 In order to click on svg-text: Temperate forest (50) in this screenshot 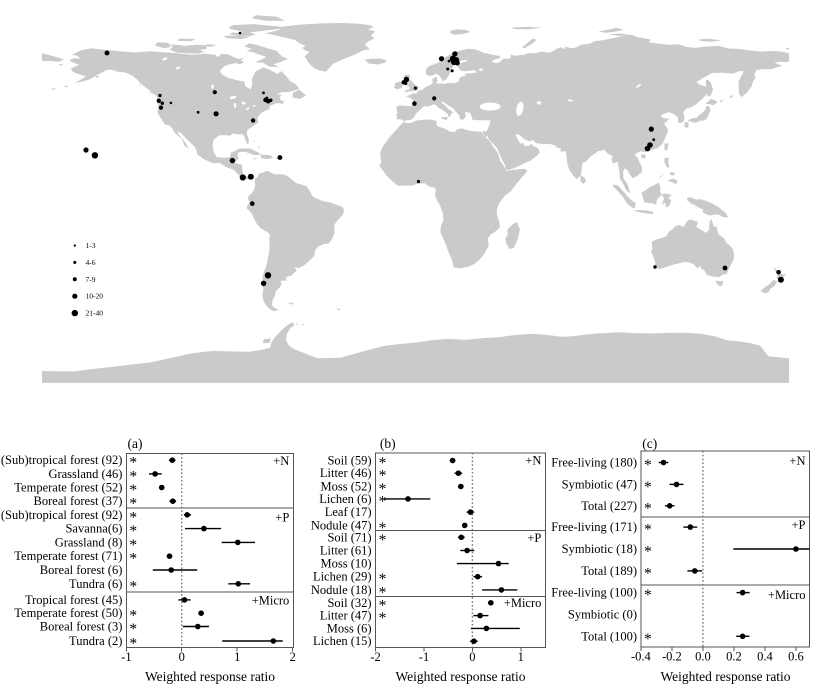, I will do `click(68, 613)`.